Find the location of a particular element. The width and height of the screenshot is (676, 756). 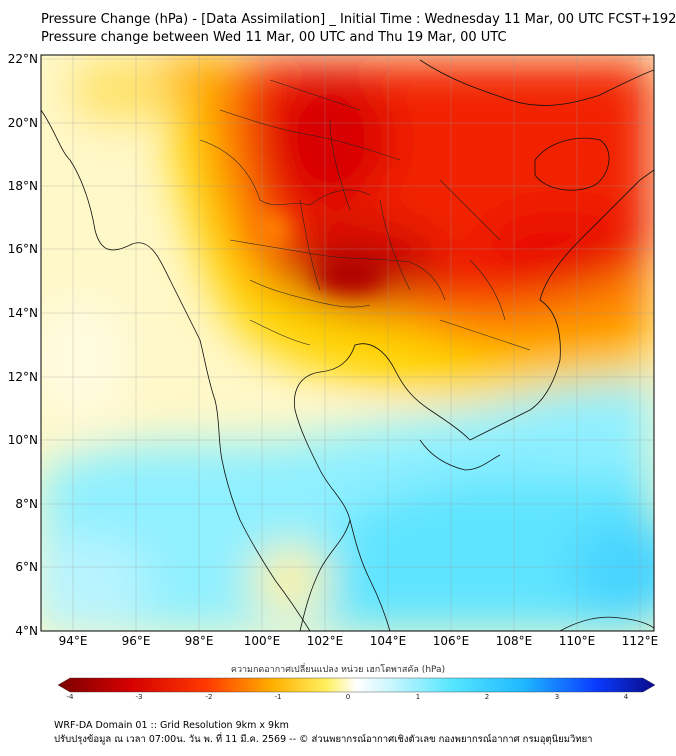

lat-label: 16°N is located at coordinates (23, 249).